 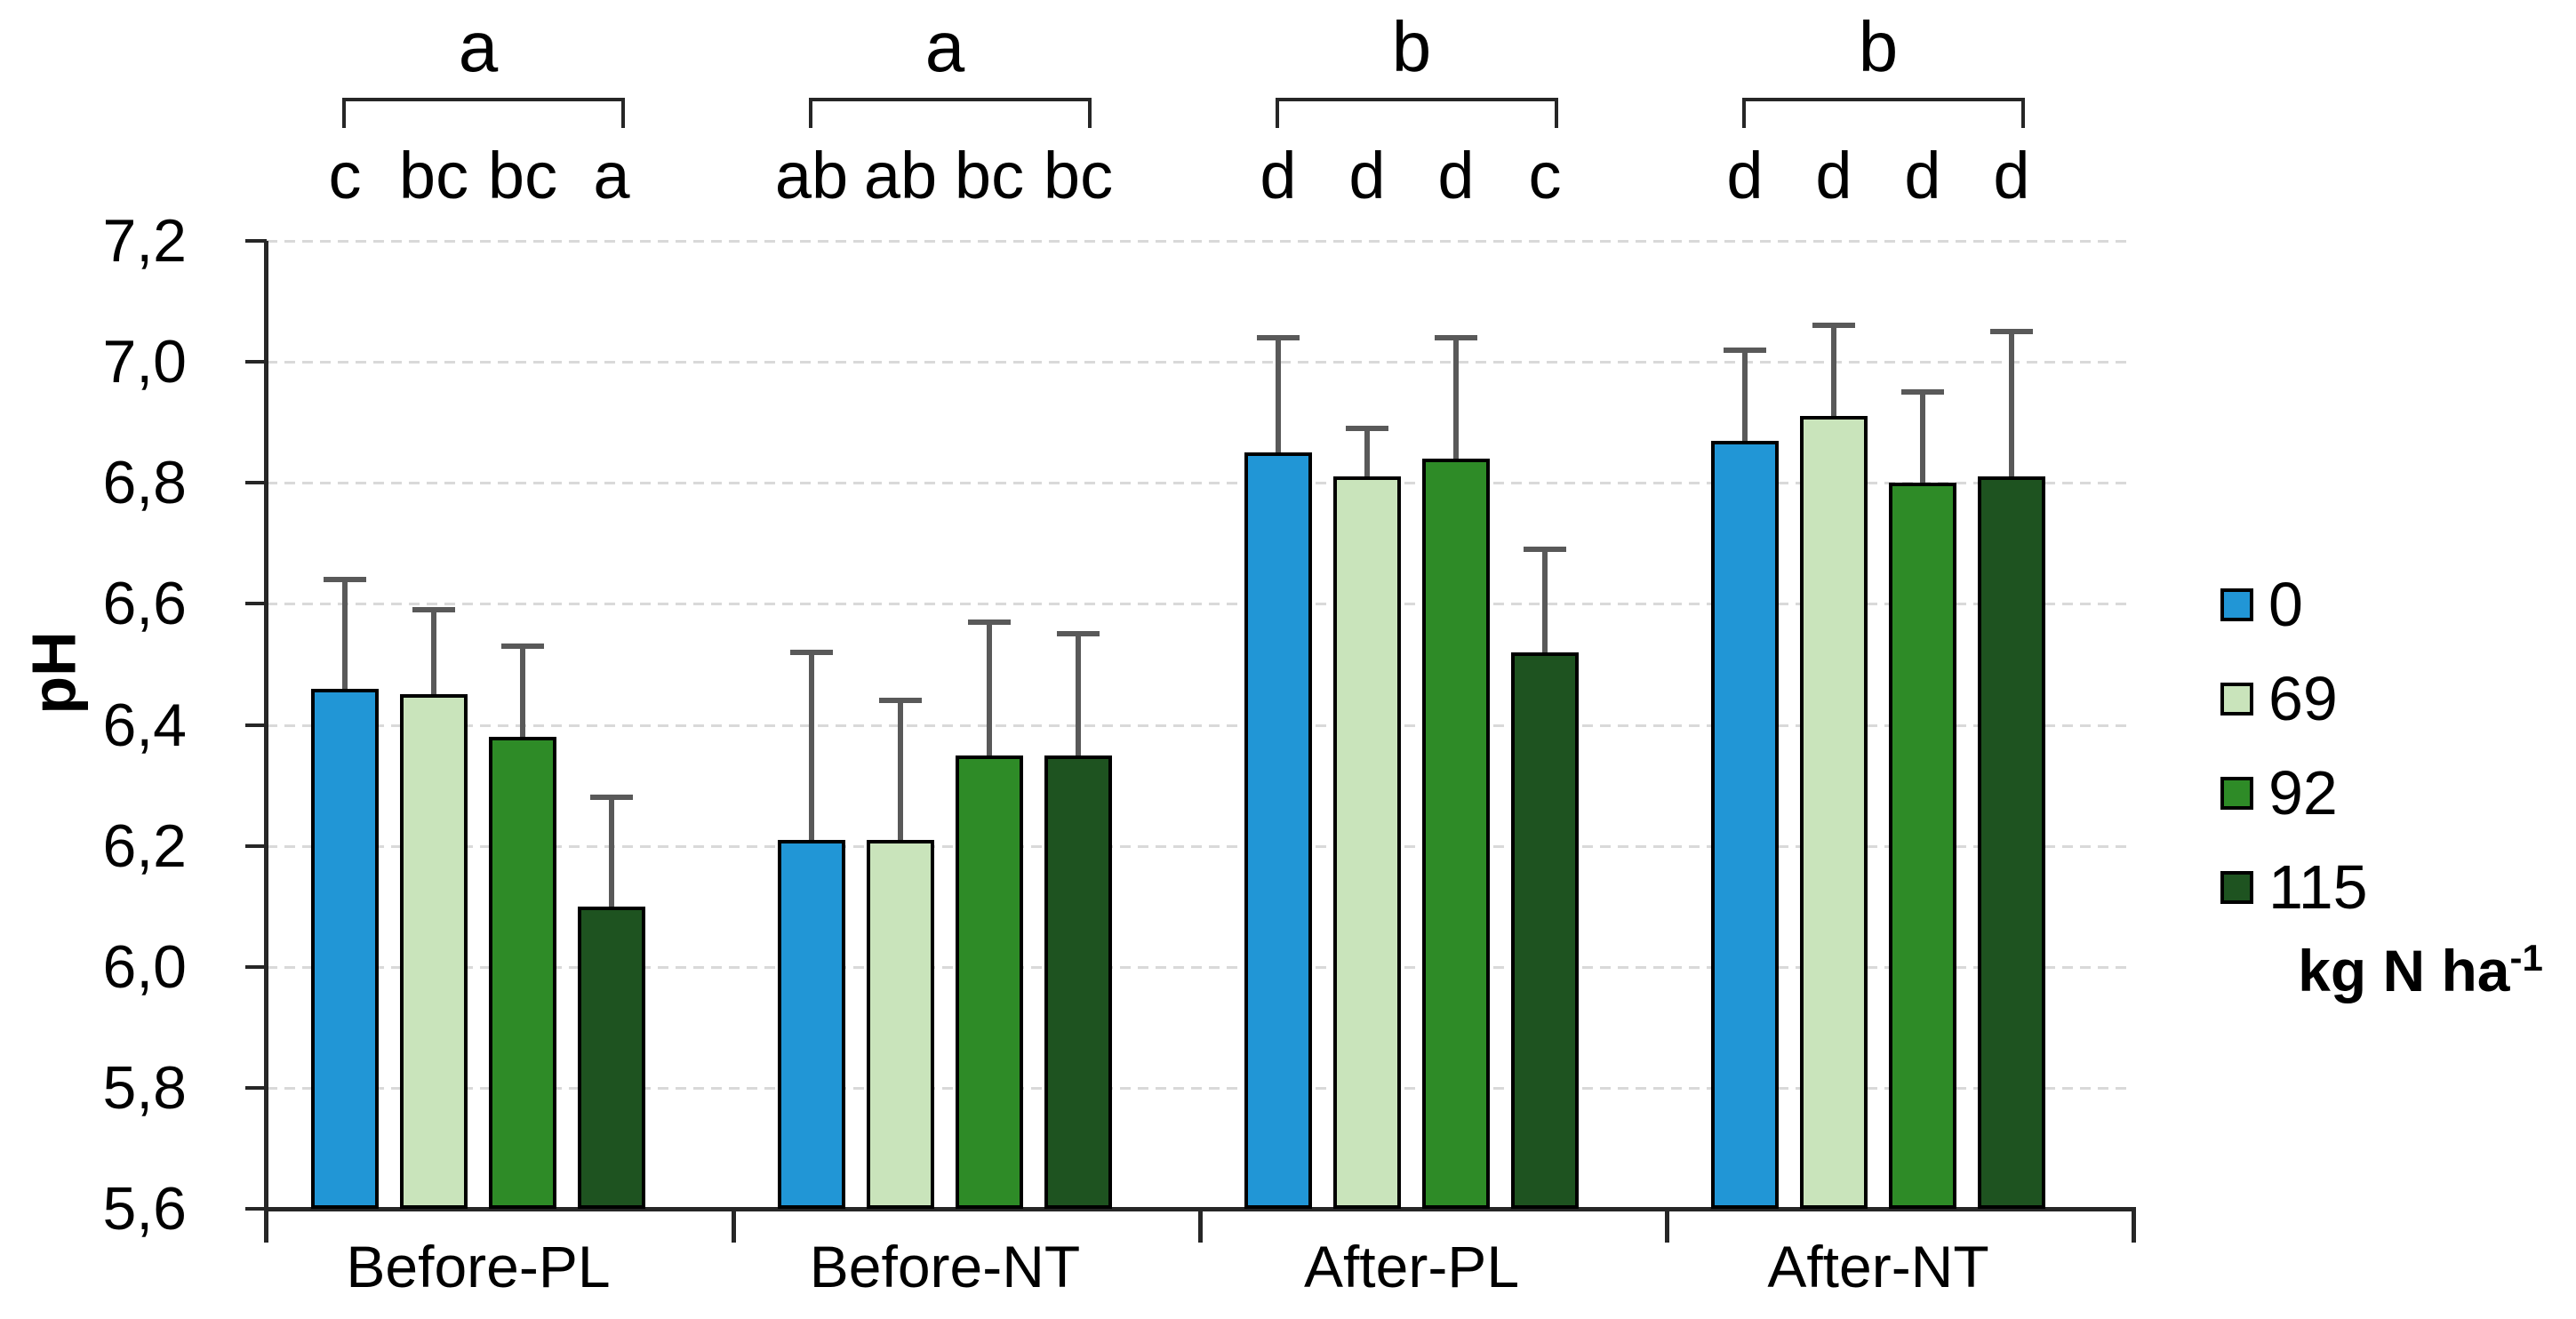 I want to click on y-axis-line, so click(x=266, y=742).